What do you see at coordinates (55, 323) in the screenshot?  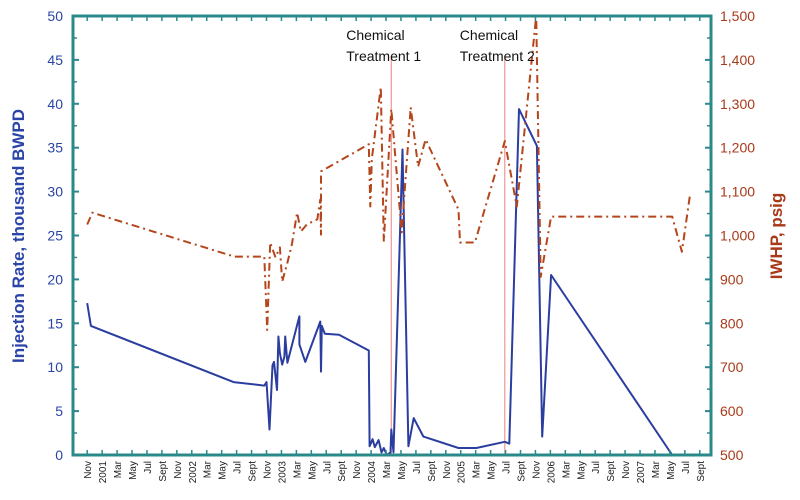 I see `y-tick-label-left: 15` at bounding box center [55, 323].